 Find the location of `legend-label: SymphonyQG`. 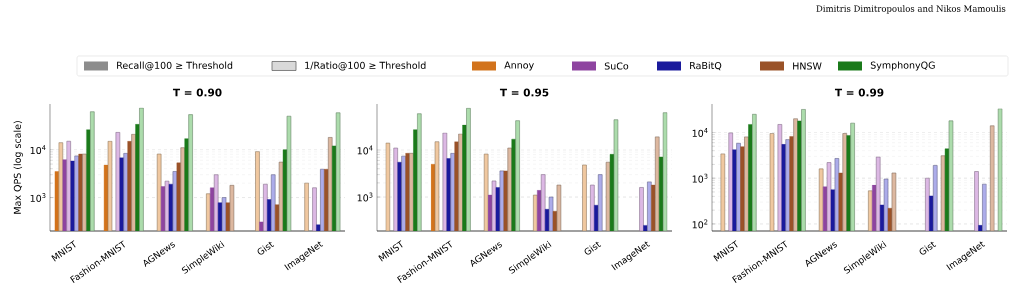

legend-label: SymphonyQG is located at coordinates (902, 66).